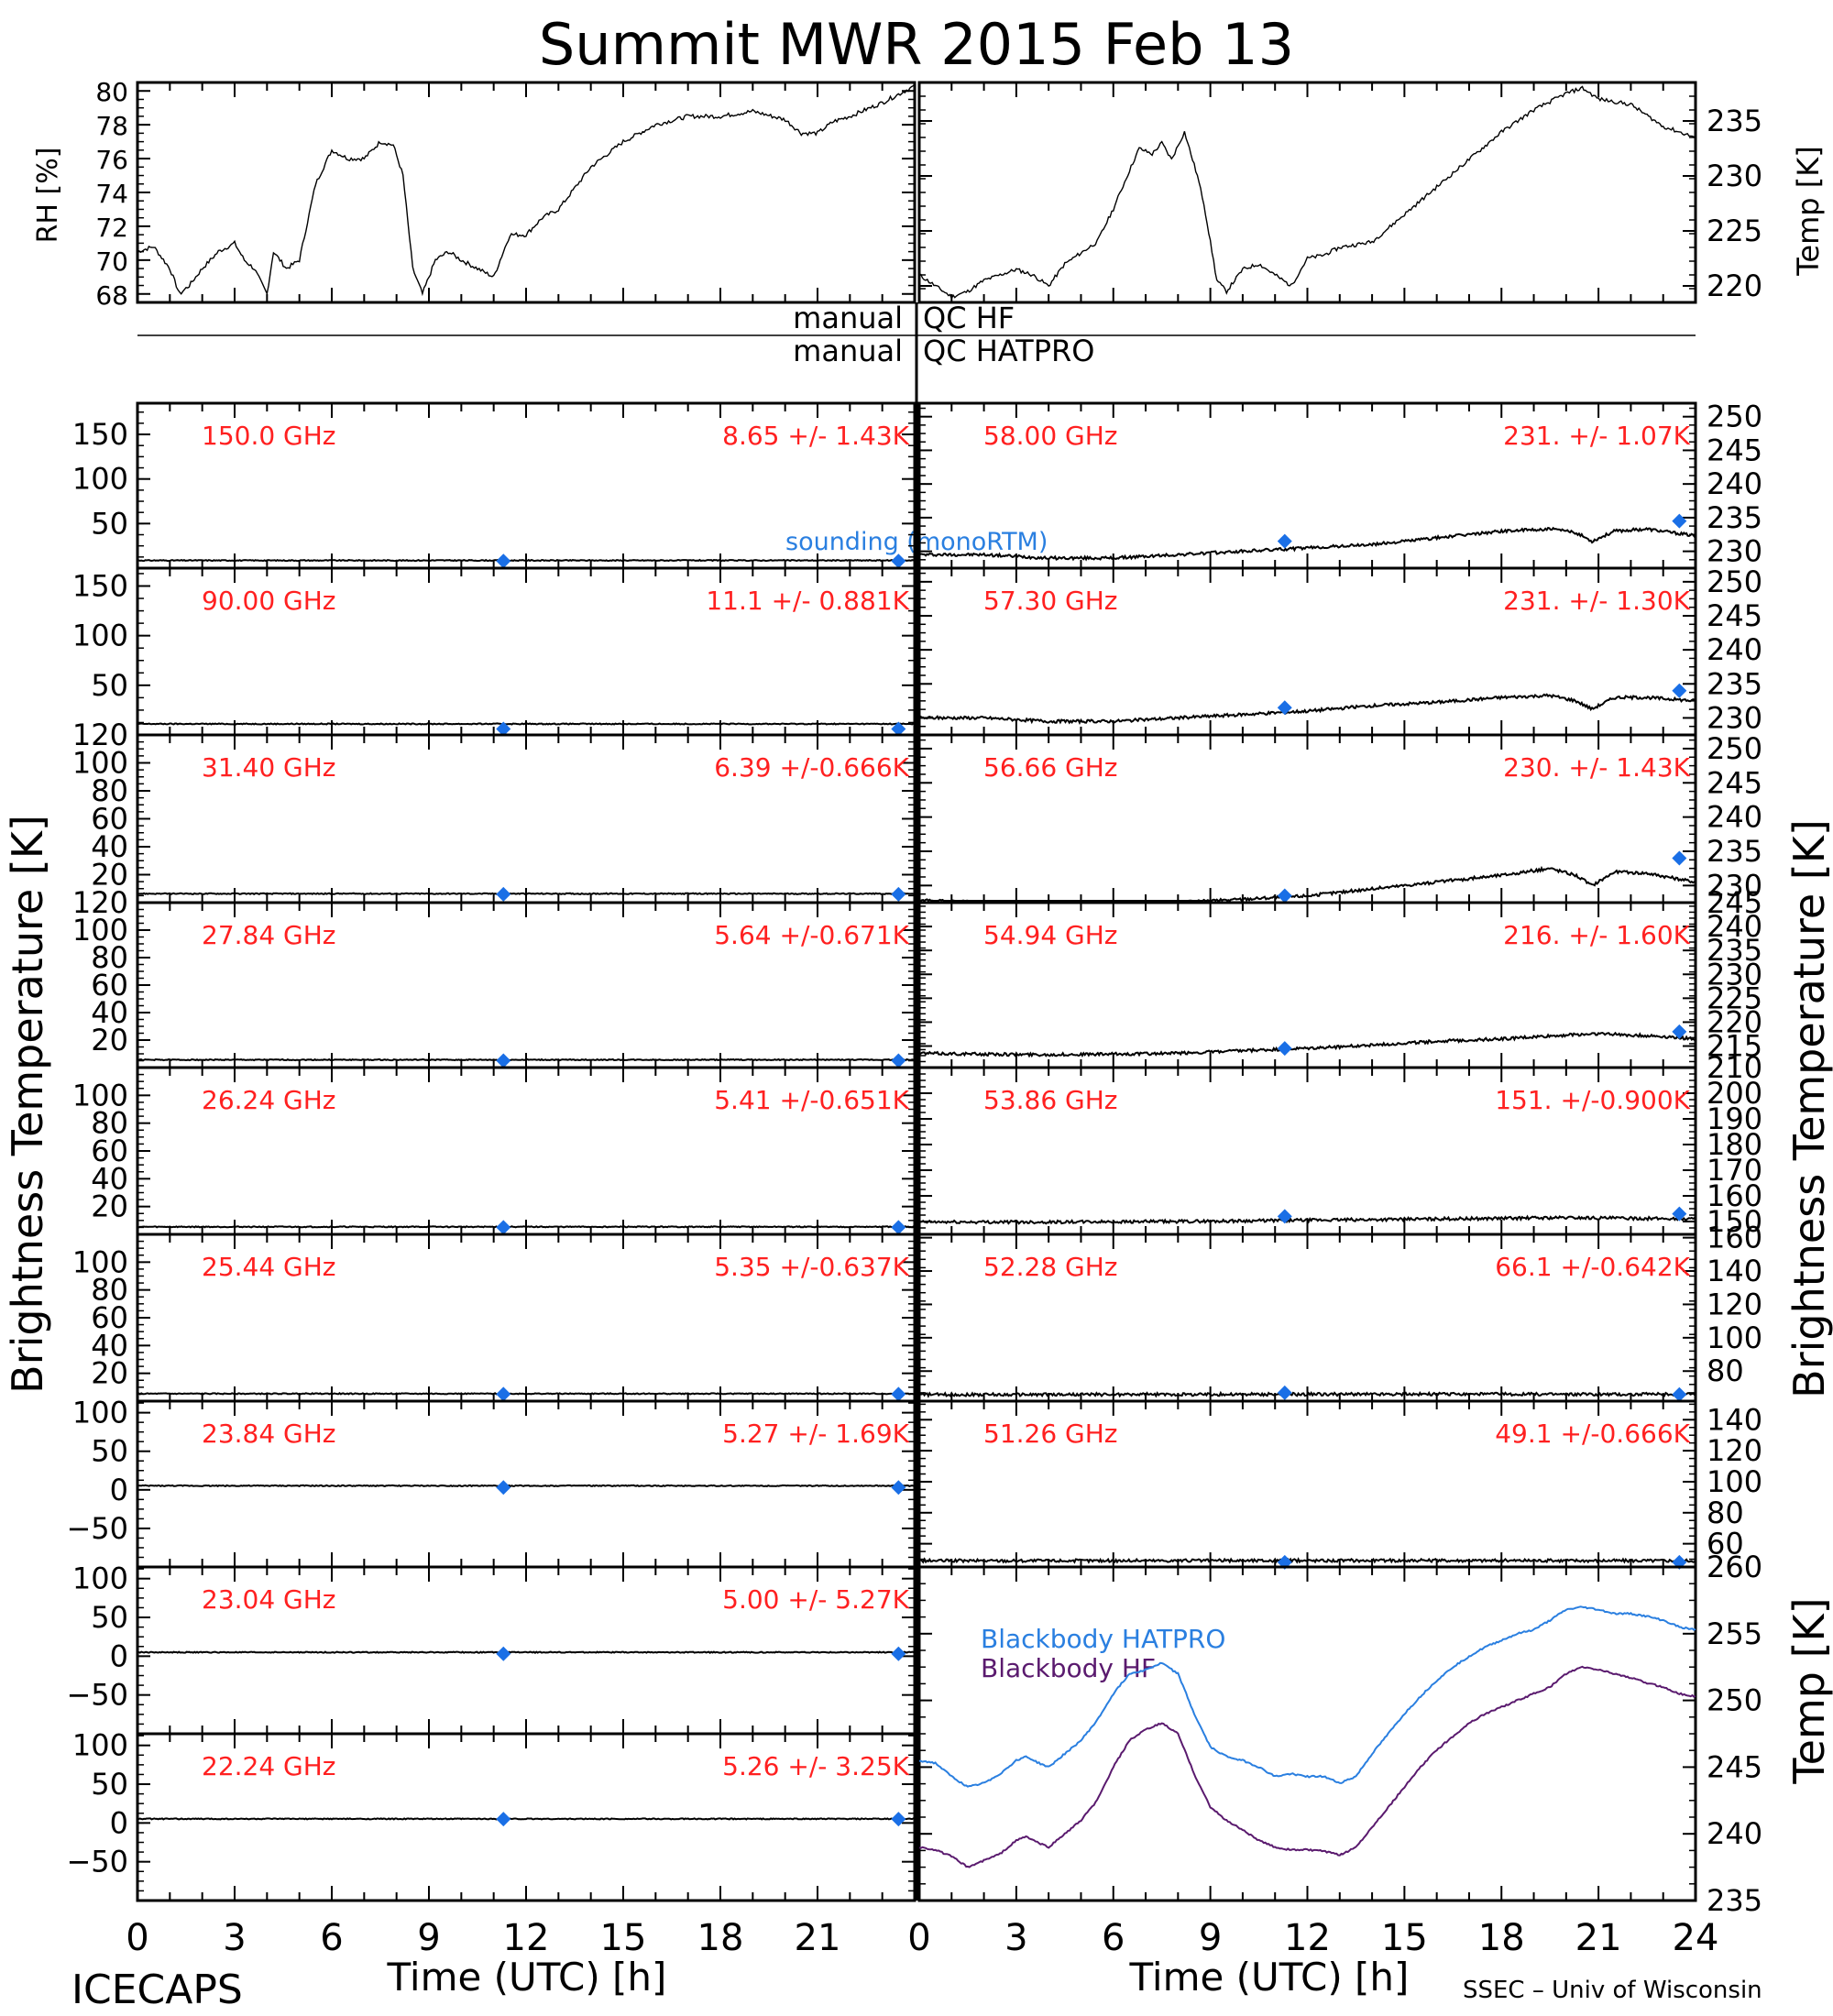 The width and height of the screenshot is (1833, 2016). I want to click on channel-frequency-label: 23.04 GHz, so click(269, 1599).